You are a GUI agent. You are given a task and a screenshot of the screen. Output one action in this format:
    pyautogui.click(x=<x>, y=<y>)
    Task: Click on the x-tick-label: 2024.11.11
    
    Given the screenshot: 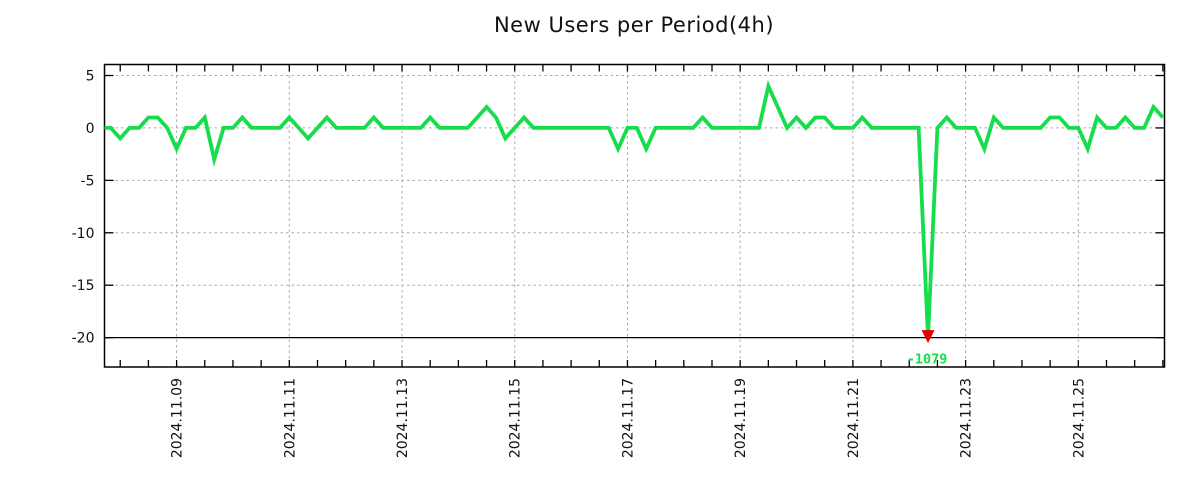 What is the action you would take?
    pyautogui.click(x=290, y=418)
    